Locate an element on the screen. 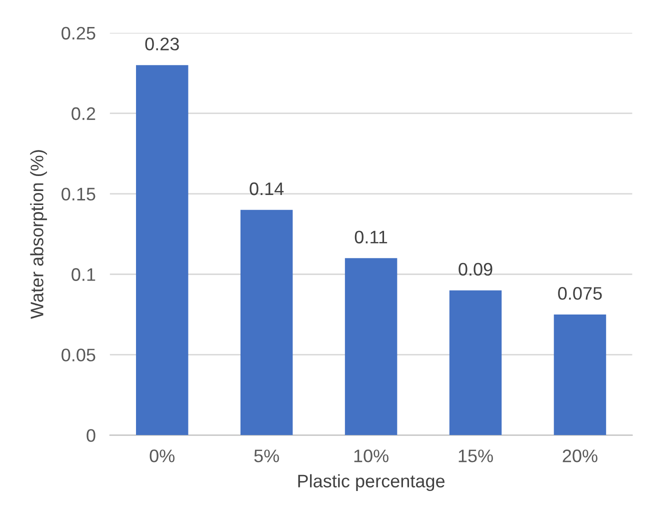 Image resolution: width=662 pixels, height=506 pixels. y-axis-title: Water absorption (%) is located at coordinates (38, 234).